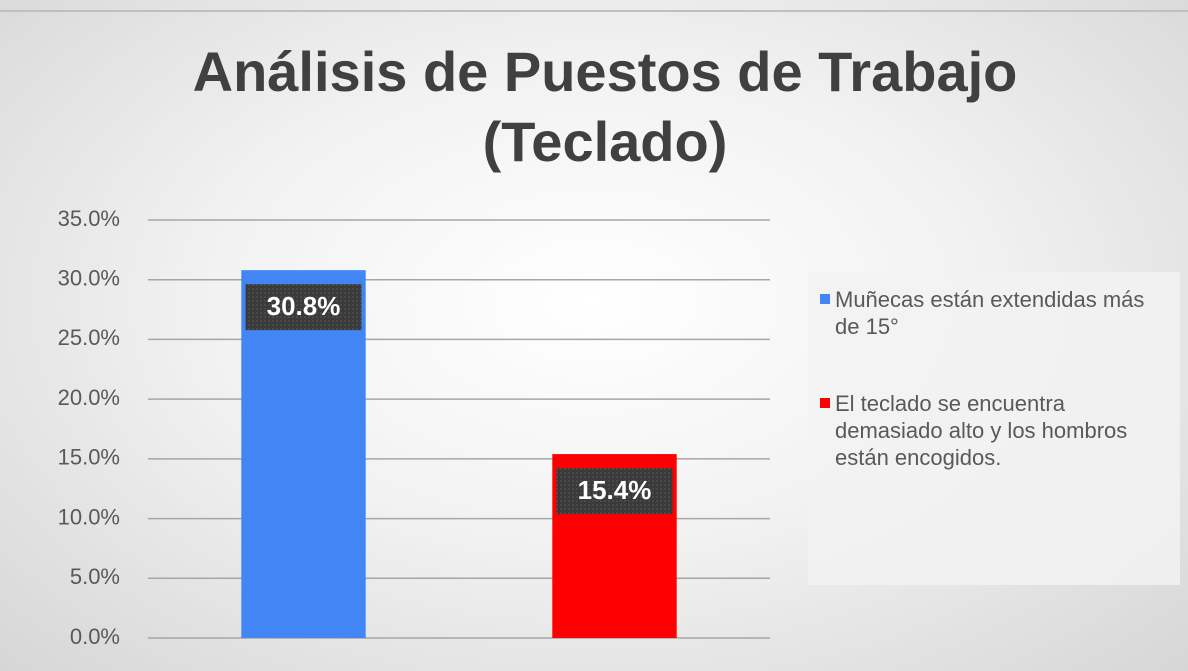 This screenshot has height=671, width=1188. What do you see at coordinates (303, 454) in the screenshot?
I see `bar` at bounding box center [303, 454].